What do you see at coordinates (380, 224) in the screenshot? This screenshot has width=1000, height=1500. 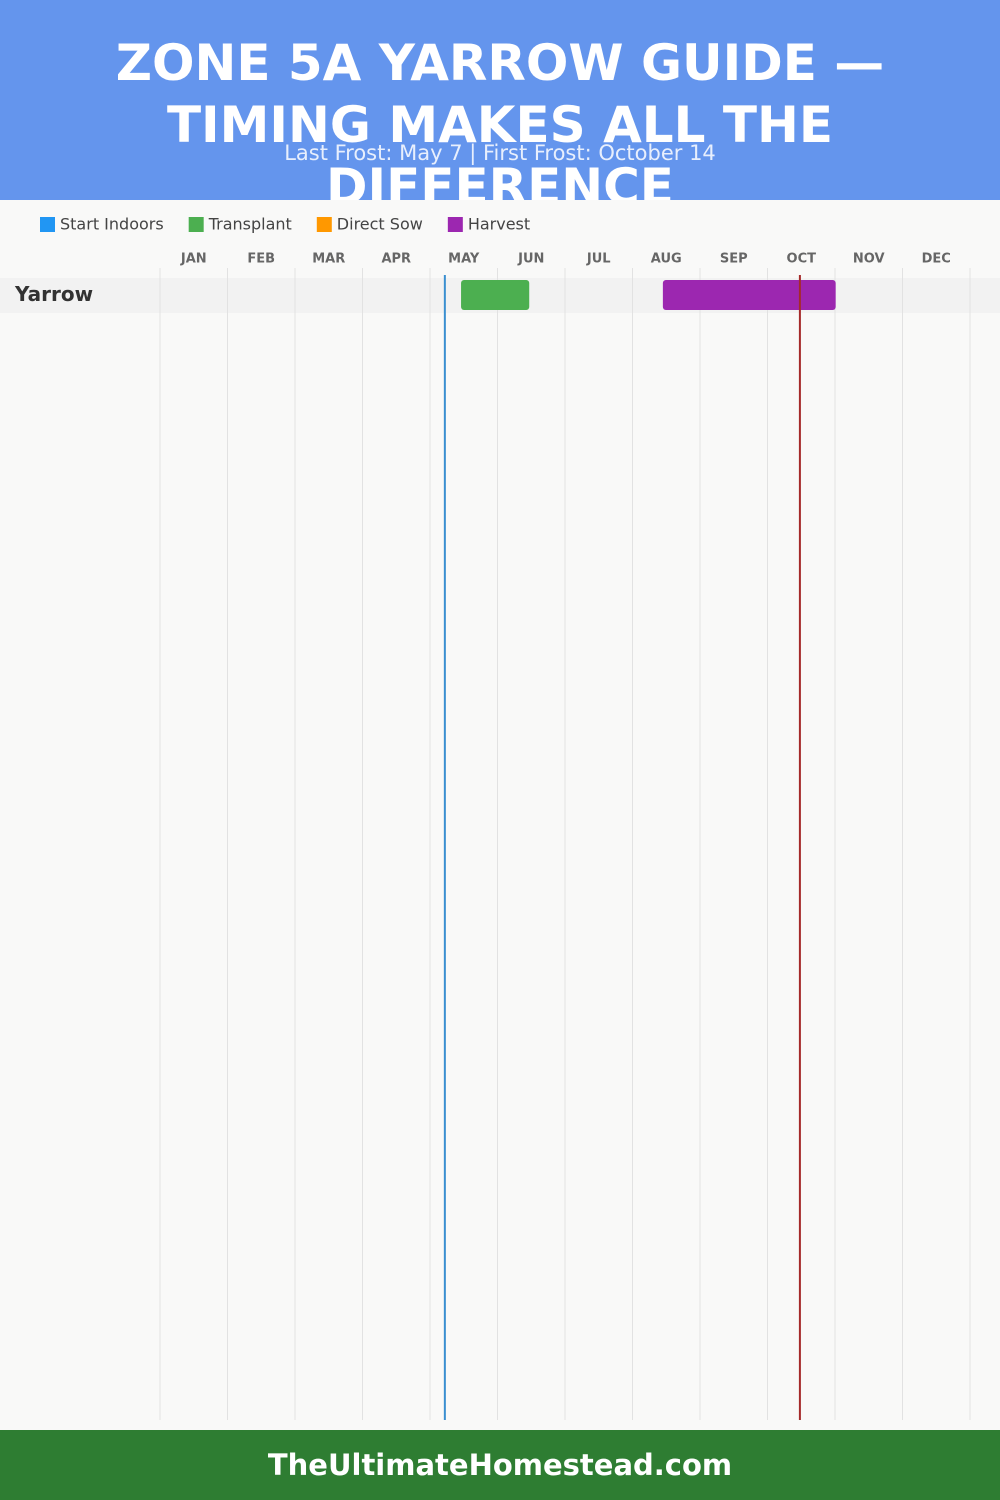 I see `legend-label: Direct Sow` at bounding box center [380, 224].